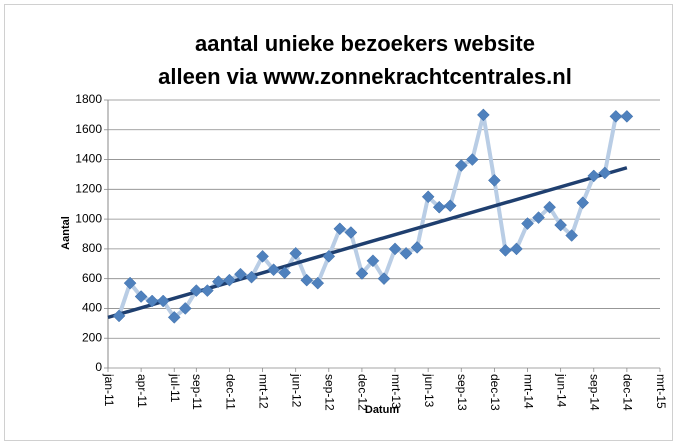 The height and width of the screenshot is (446, 678). Describe the element at coordinates (330, 392) in the screenshot. I see `x-tick-label: sep-12` at that location.